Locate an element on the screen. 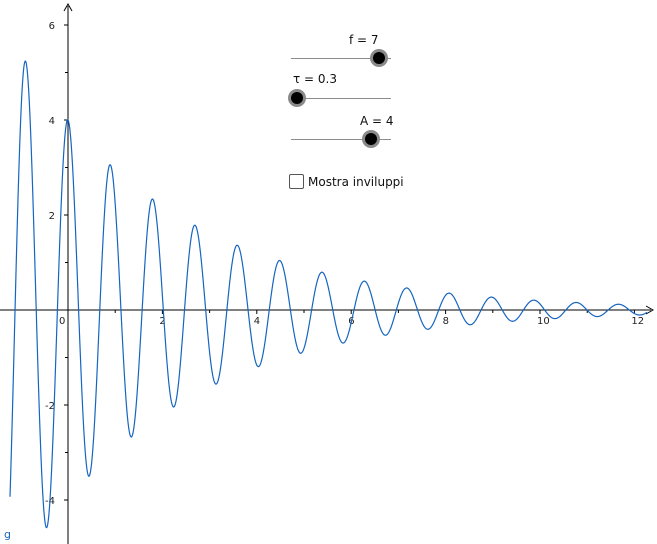  x-tick-label: 8 is located at coordinates (446, 321).